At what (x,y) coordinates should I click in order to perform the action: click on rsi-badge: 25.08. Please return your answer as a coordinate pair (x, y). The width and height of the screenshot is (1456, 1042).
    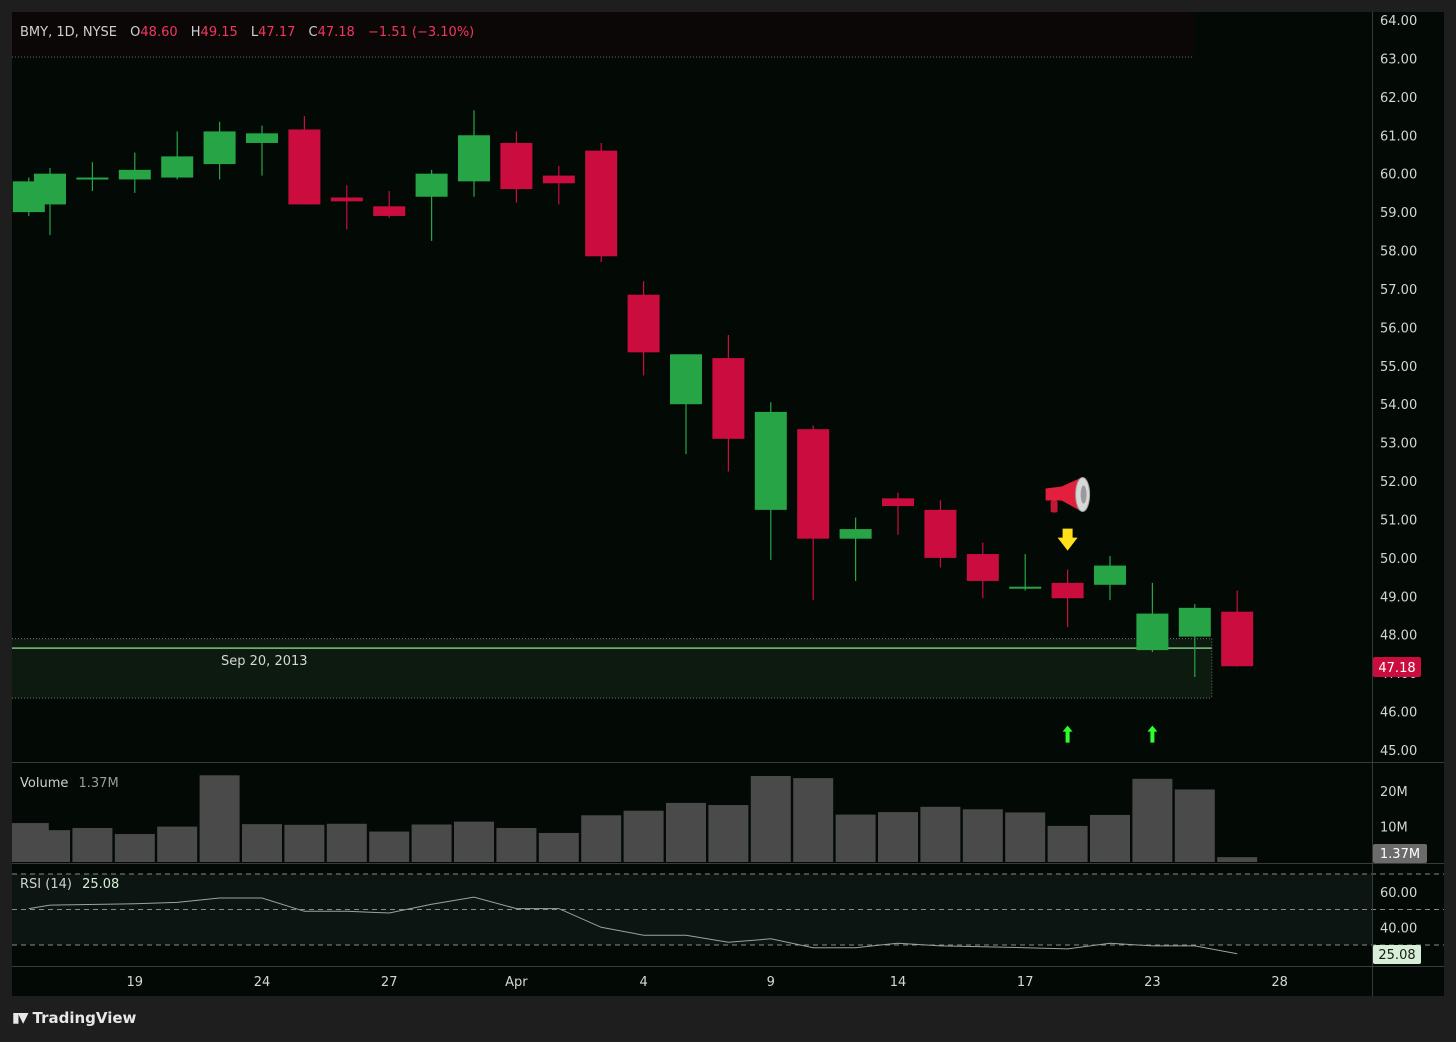
    Looking at the image, I should click on (1396, 955).